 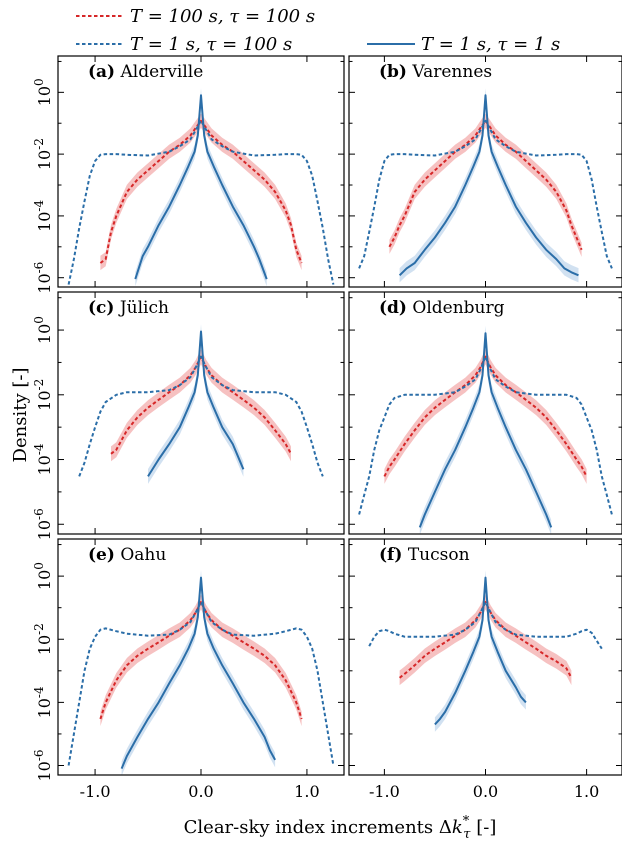 What do you see at coordinates (143, 308) in the screenshot?
I see `panel-name: Jülich` at bounding box center [143, 308].